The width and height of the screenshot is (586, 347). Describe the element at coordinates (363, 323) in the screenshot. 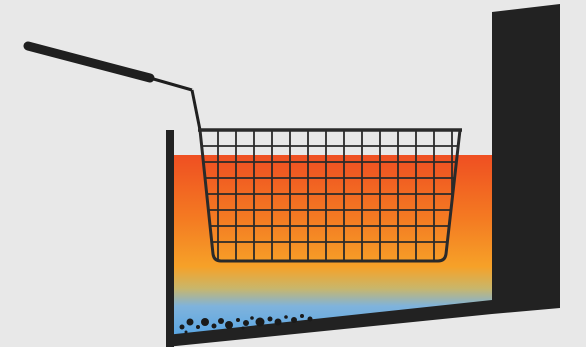

I see `fryer-bottom` at that location.